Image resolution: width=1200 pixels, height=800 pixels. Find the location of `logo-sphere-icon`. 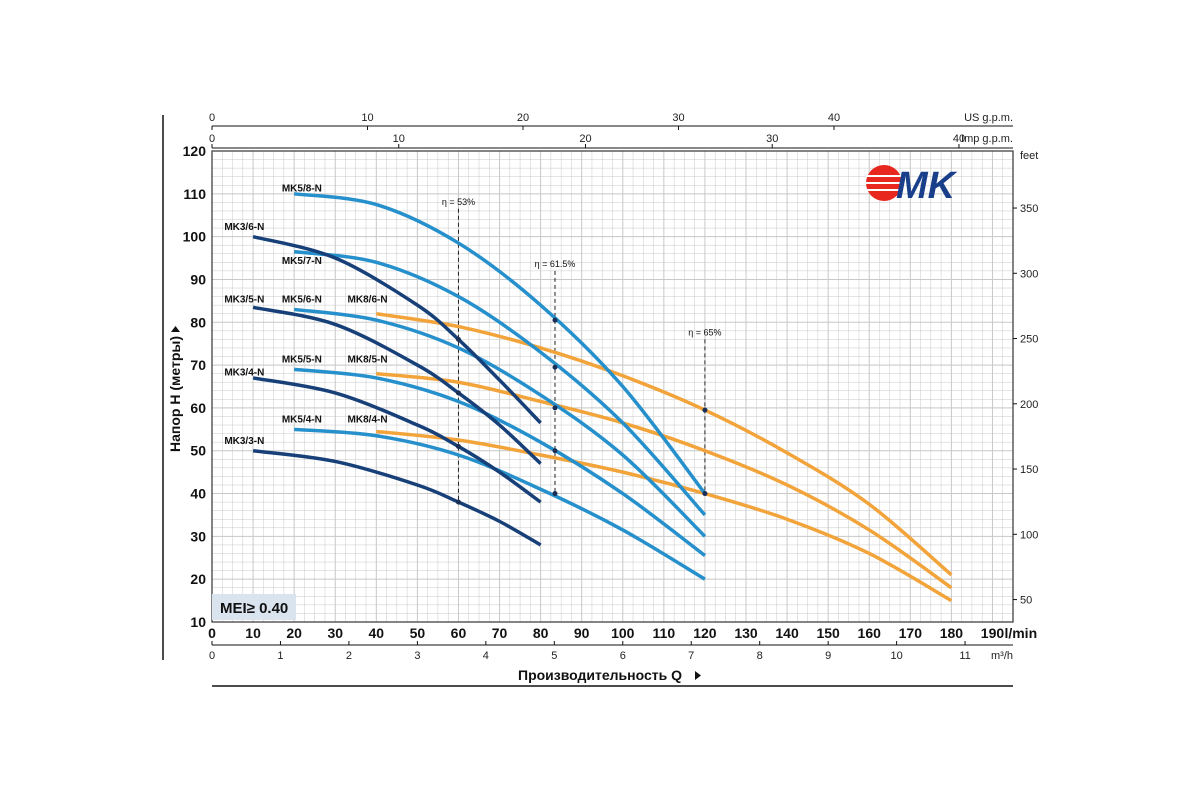

logo-sphere-icon is located at coordinates (884, 183).